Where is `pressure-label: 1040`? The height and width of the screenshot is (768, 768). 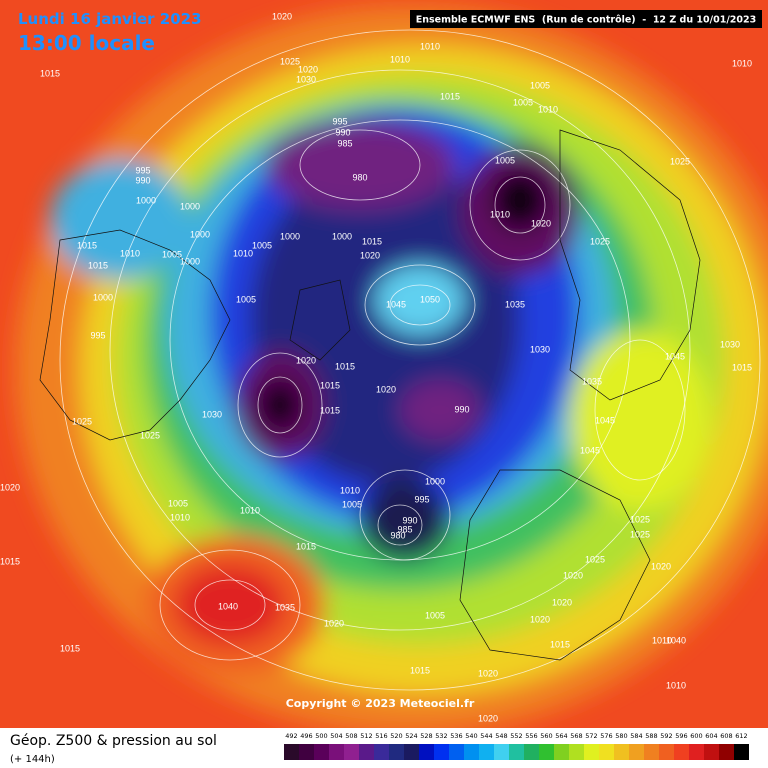
pressure-label: 1040 is located at coordinates (228, 606).